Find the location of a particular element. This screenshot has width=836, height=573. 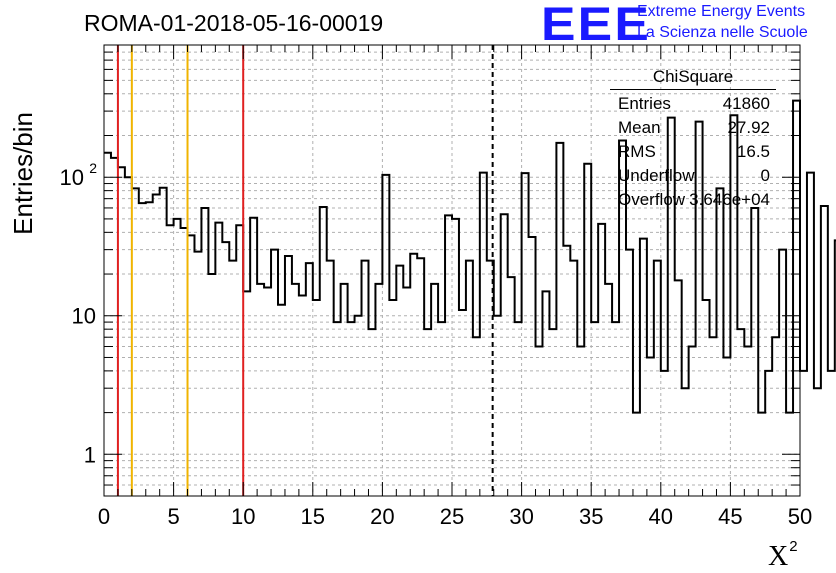

stats-label: Entries is located at coordinates (644, 104).